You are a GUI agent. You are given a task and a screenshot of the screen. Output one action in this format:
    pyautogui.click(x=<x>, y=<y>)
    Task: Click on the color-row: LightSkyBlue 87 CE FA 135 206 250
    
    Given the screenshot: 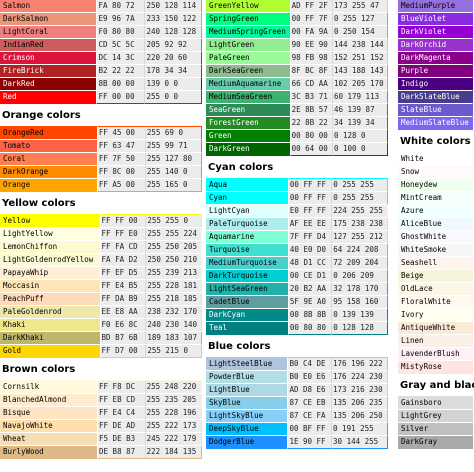 What is the action you would take?
    pyautogui.click(x=297, y=416)
    